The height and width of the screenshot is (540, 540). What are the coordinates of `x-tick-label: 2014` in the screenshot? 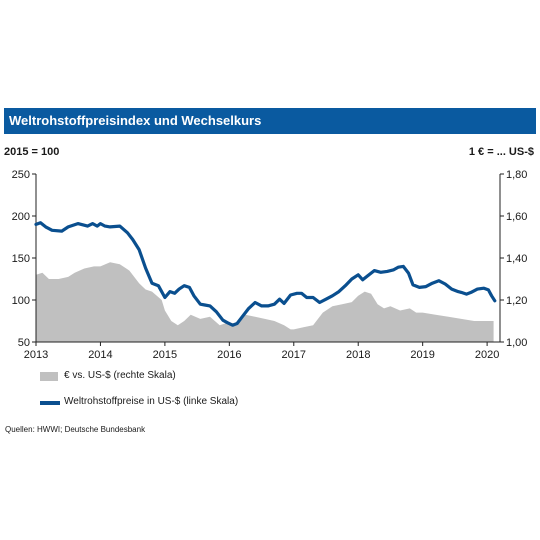 It's located at (100, 355).